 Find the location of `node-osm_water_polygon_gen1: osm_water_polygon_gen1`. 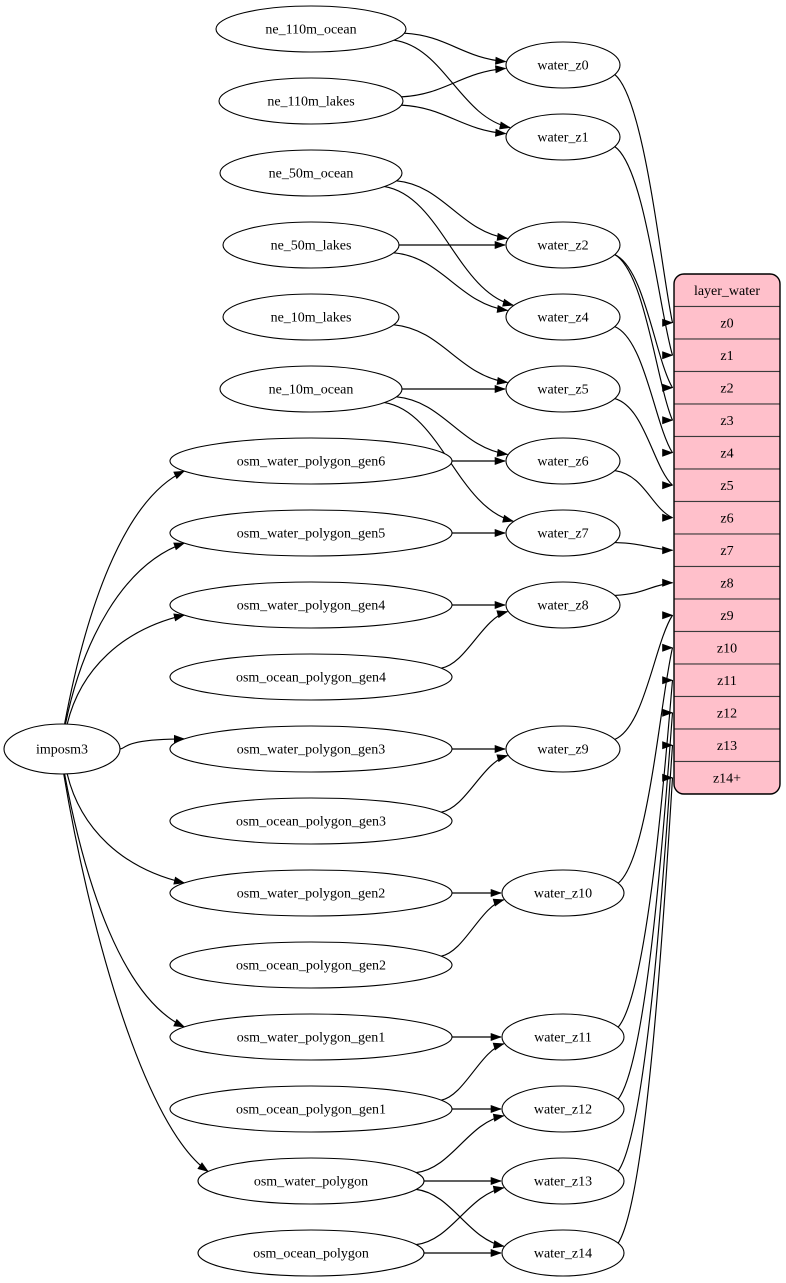

node-osm_water_polygon_gen1: osm_water_polygon_gen1 is located at coordinates (311, 1037).